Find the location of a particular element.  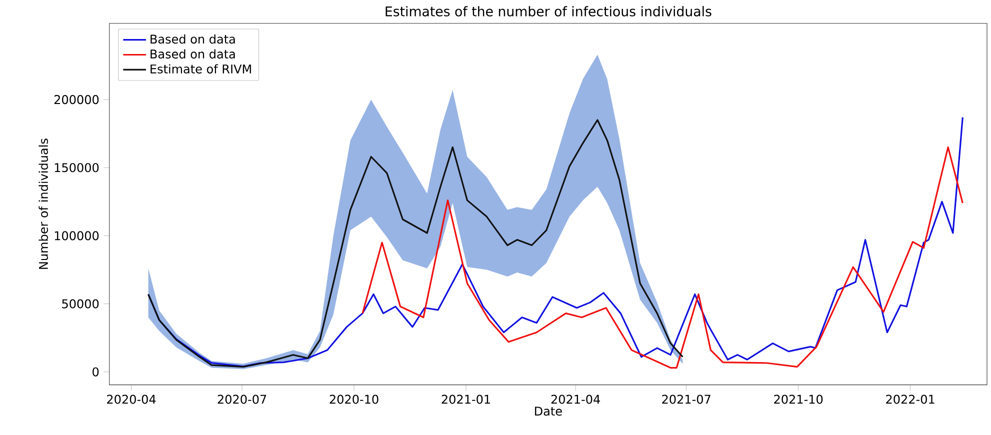

y-axis-title: Number of individuals is located at coordinates (43, 203).